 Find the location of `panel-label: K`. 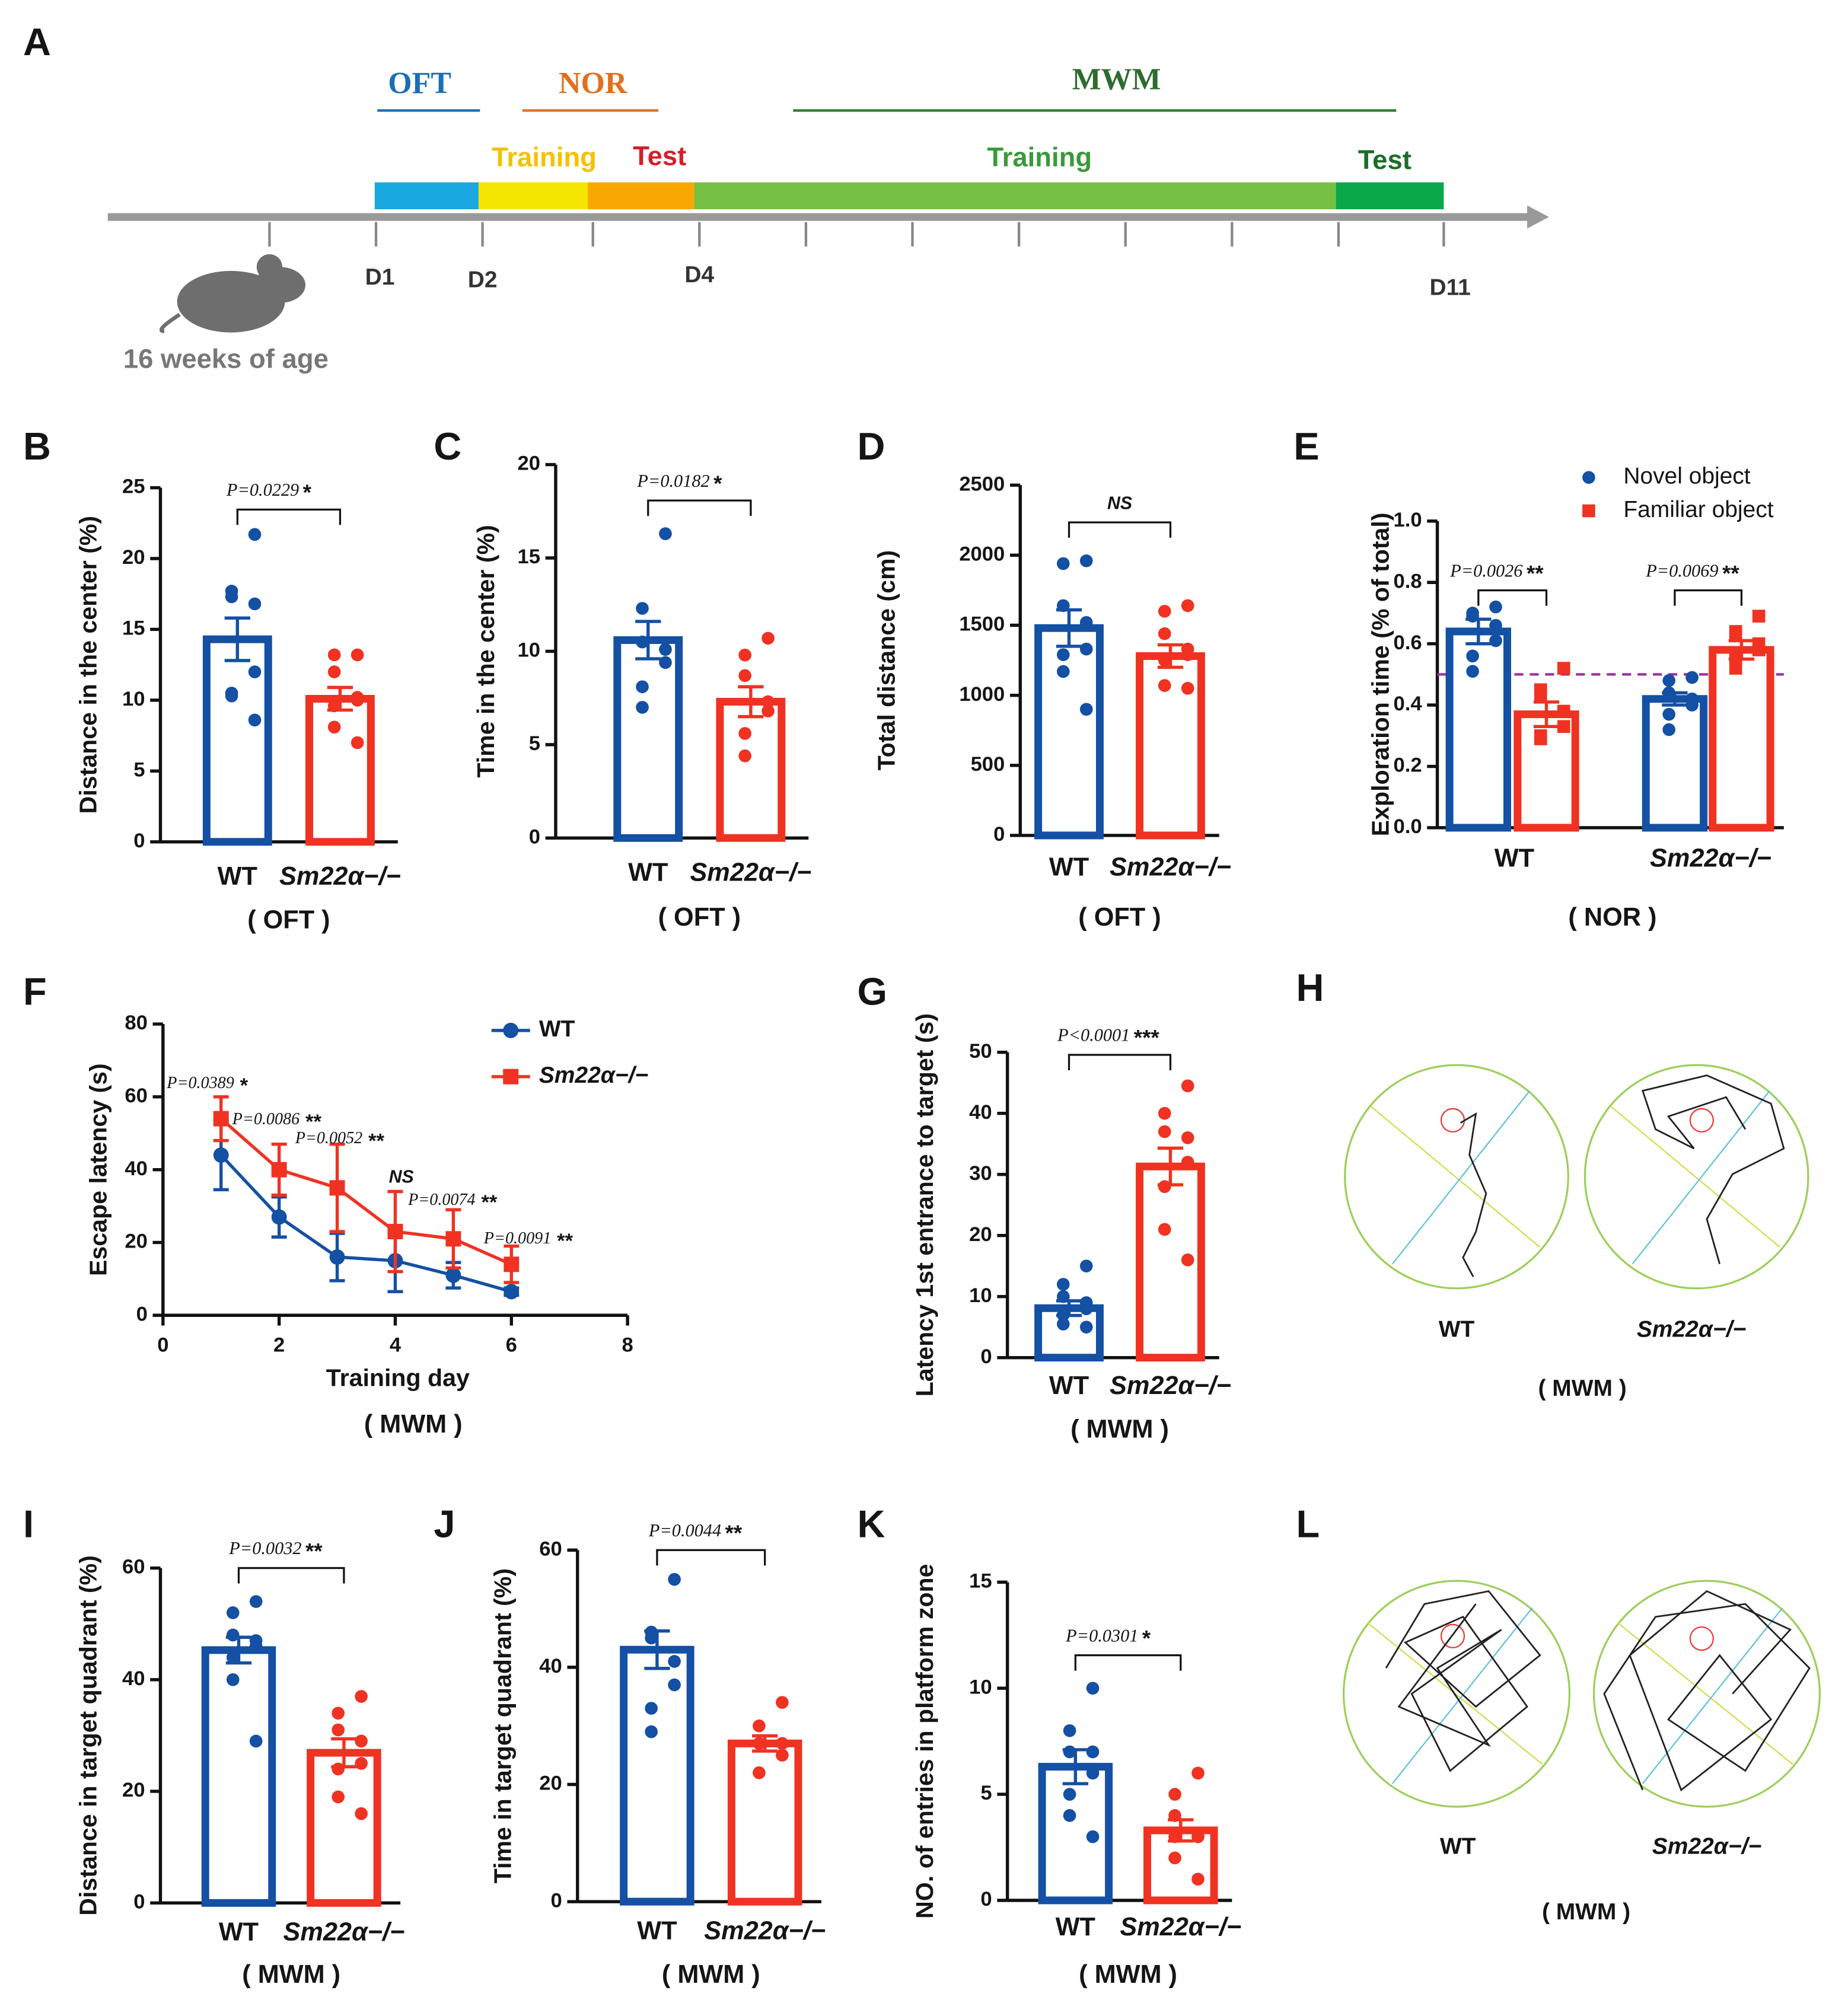

panel-label: K is located at coordinates (871, 1523).